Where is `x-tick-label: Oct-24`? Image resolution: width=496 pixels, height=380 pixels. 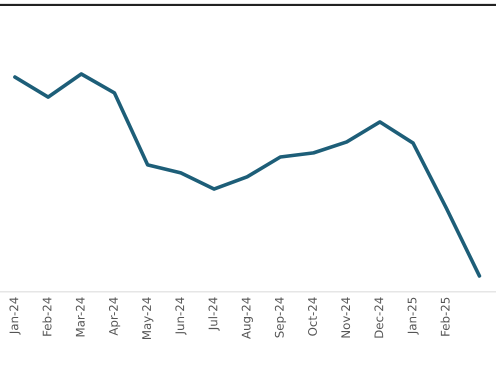
x-tick-label: Oct-24 is located at coordinates (312, 316).